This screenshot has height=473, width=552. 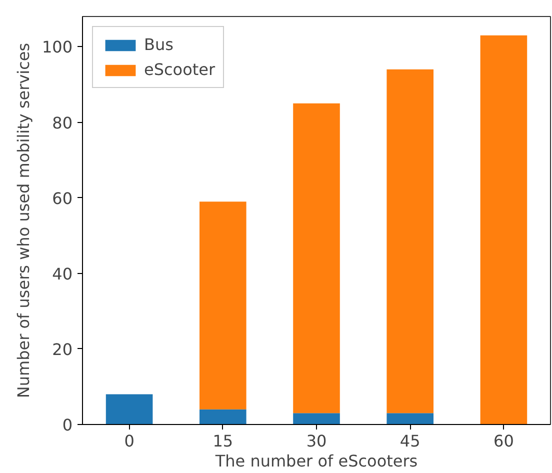 What do you see at coordinates (57, 47) in the screenshot?
I see `y-tick-label: 100` at bounding box center [57, 47].